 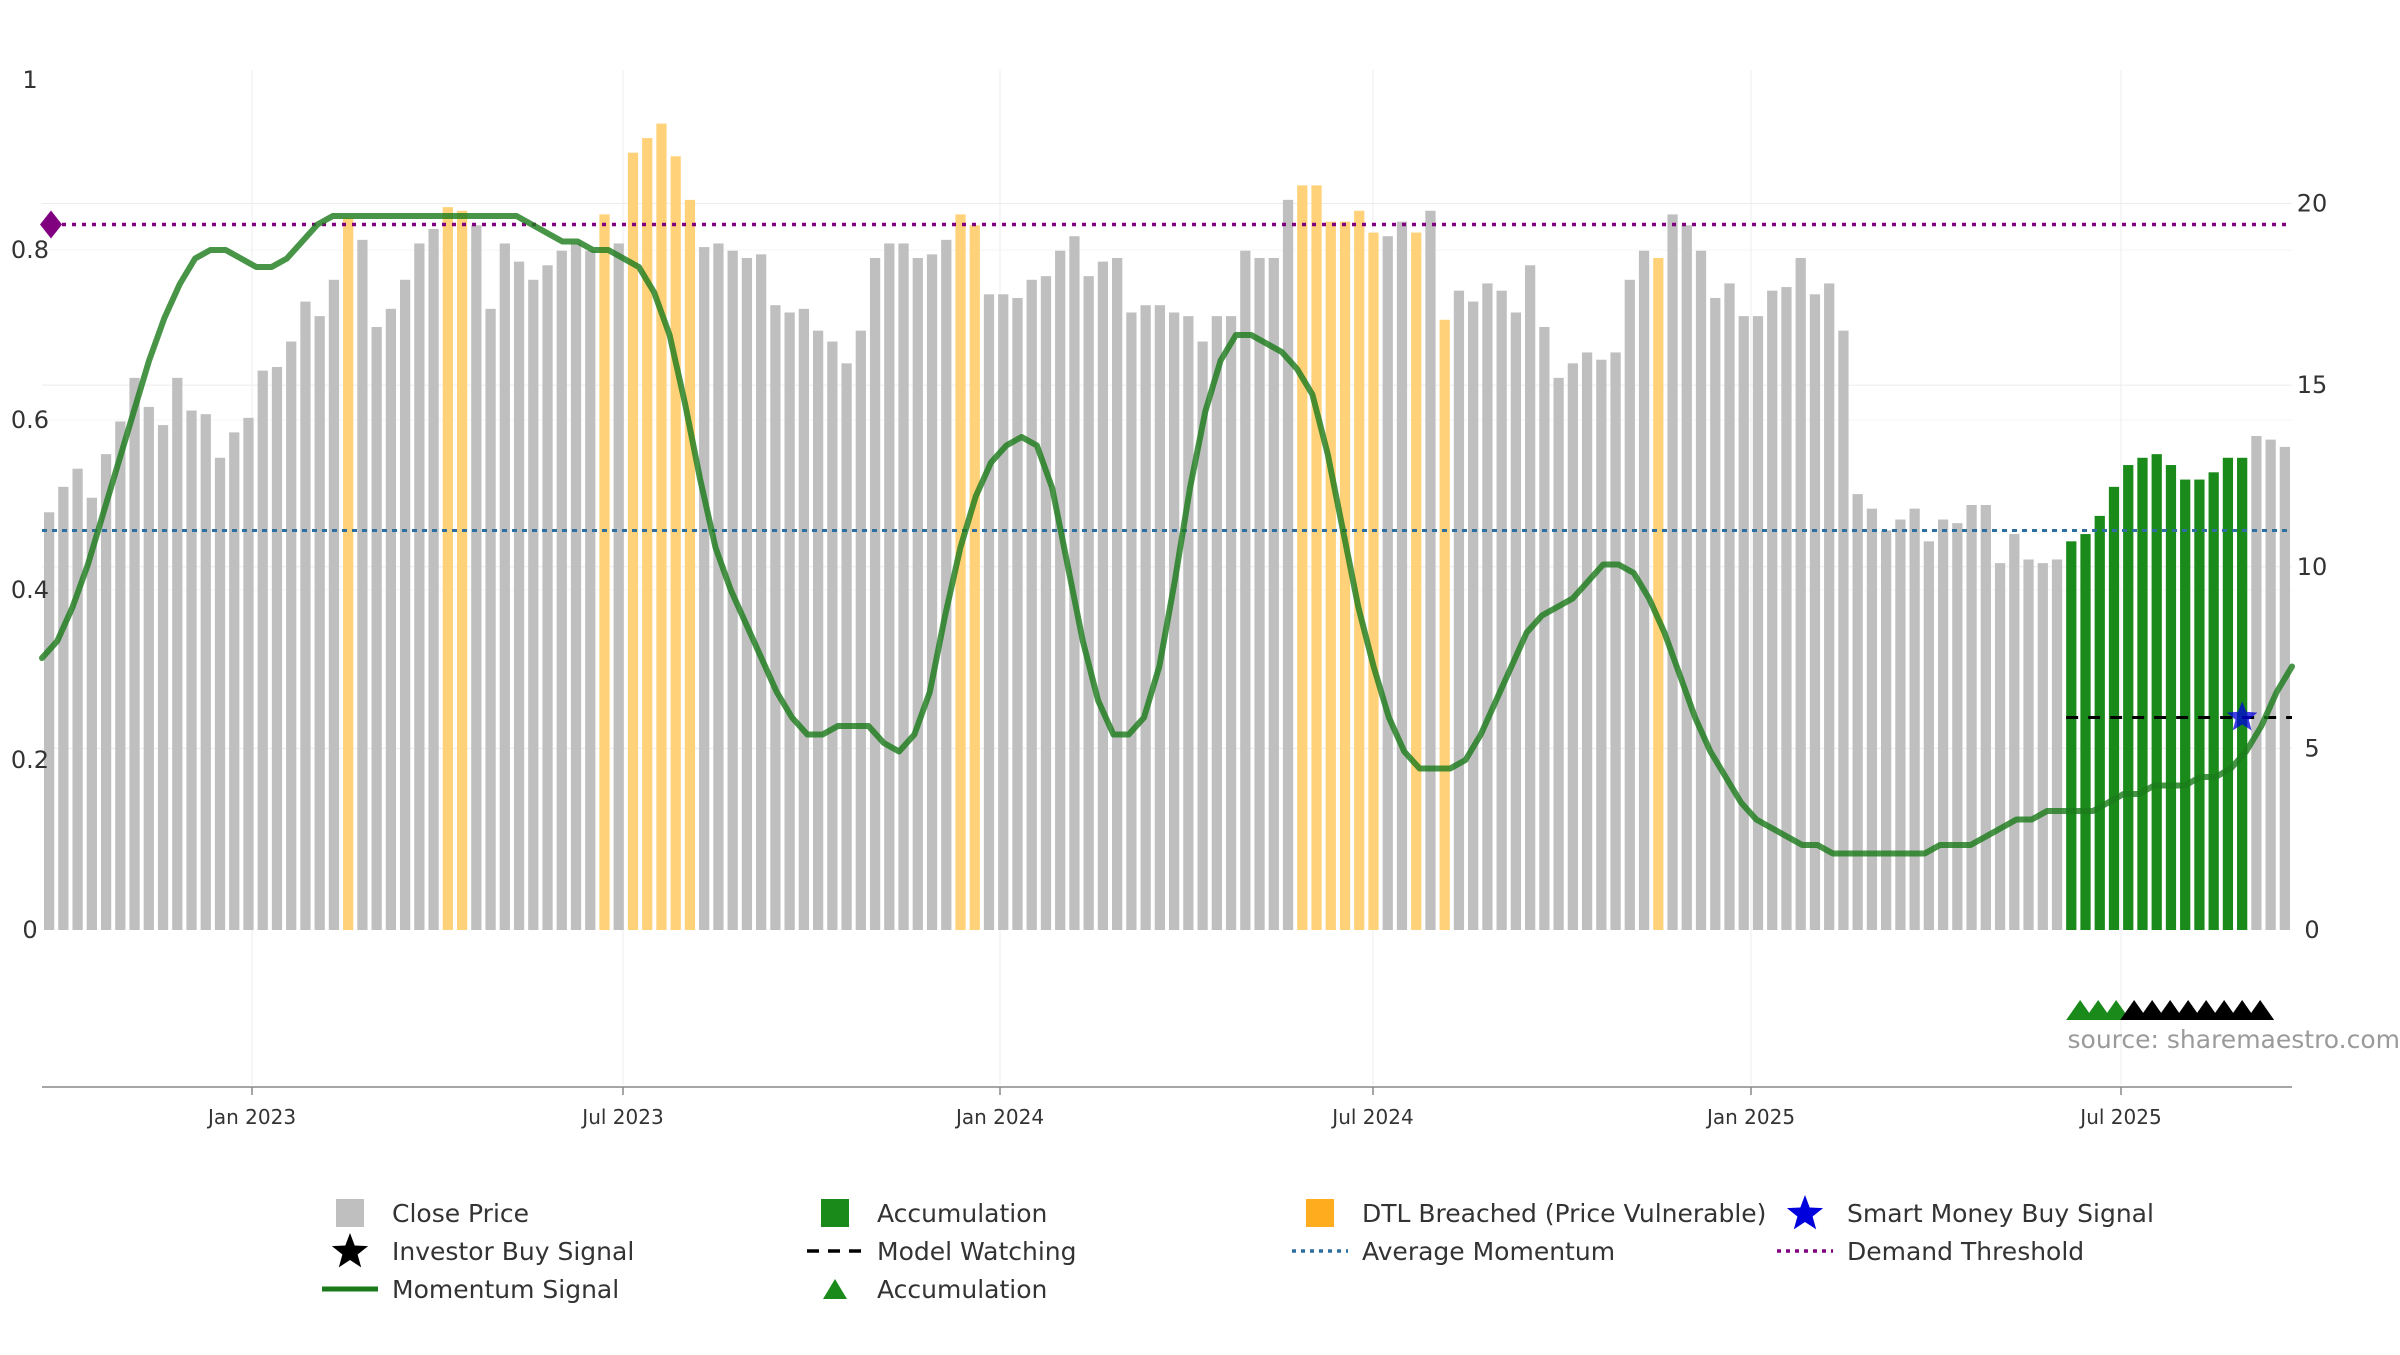 What do you see at coordinates (1320, 1251) in the screenshot?
I see `legend-dotted-line-icon` at bounding box center [1320, 1251].